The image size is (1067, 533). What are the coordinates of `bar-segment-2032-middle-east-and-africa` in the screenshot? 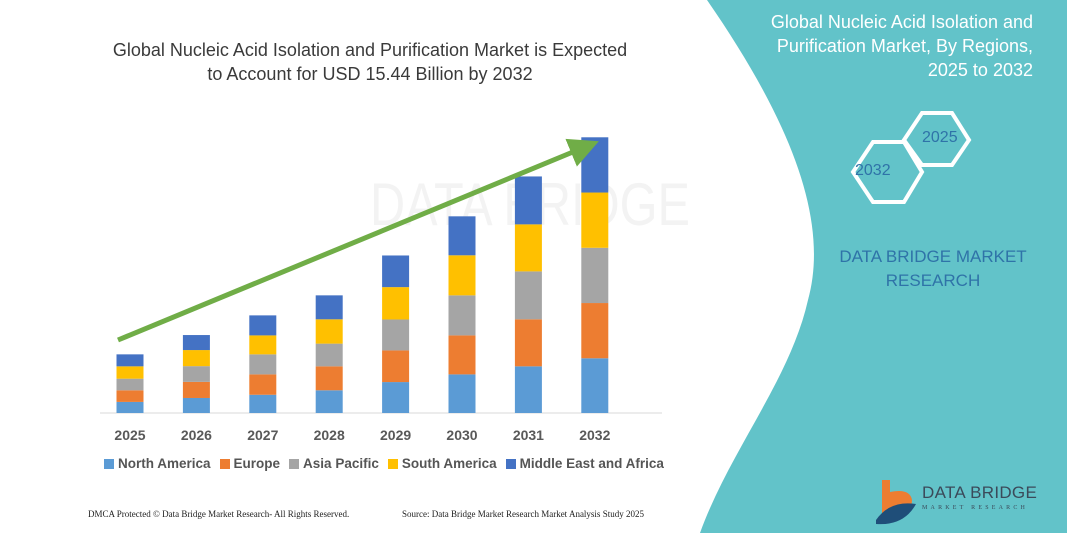 It's located at (595, 165).